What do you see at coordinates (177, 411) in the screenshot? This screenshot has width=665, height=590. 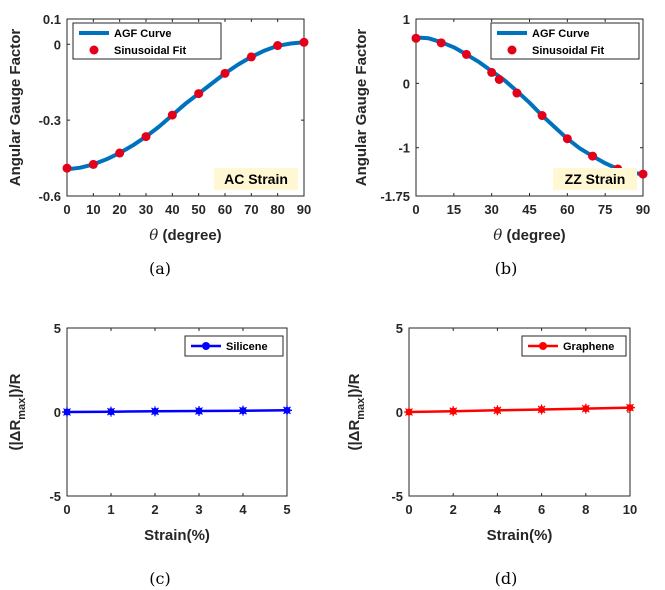 I see `series-line-silicene` at bounding box center [177, 411].